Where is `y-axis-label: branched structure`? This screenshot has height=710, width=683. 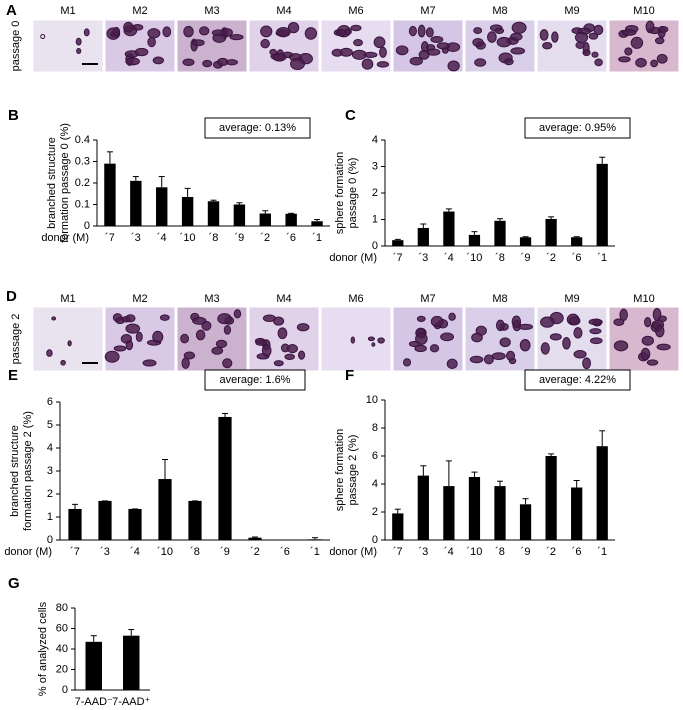 y-axis-label: branched structure is located at coordinates (15, 471).